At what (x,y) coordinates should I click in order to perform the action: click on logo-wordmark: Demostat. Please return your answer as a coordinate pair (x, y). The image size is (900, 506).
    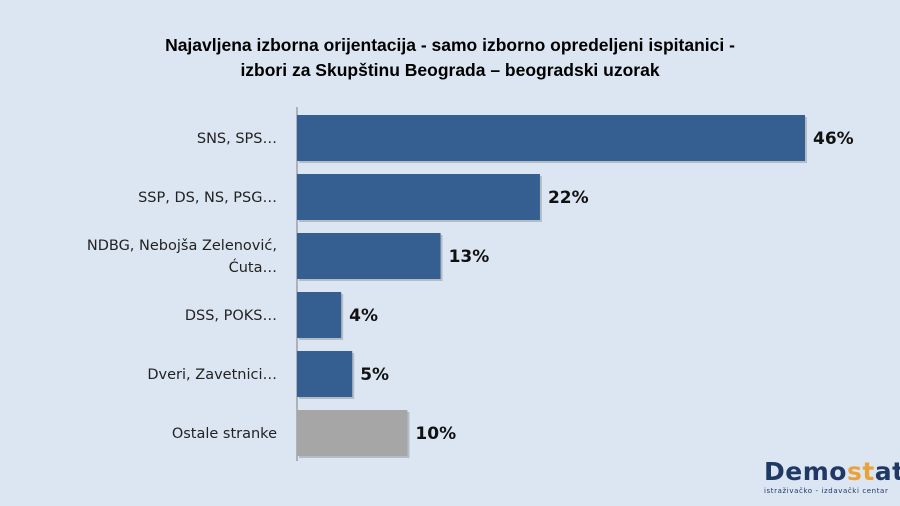
    Looking at the image, I should click on (832, 471).